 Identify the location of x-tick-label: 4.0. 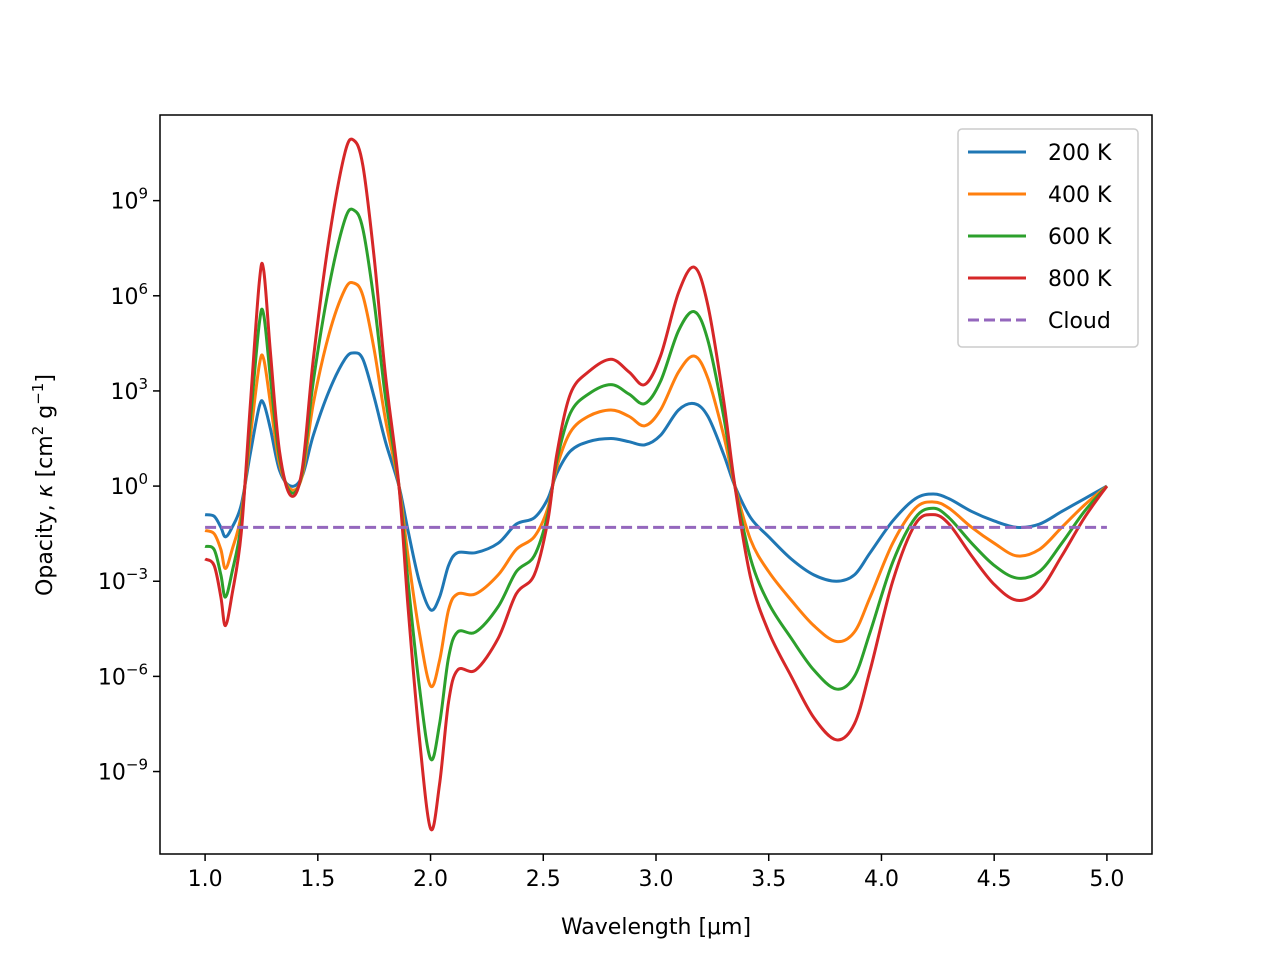
(881, 879).